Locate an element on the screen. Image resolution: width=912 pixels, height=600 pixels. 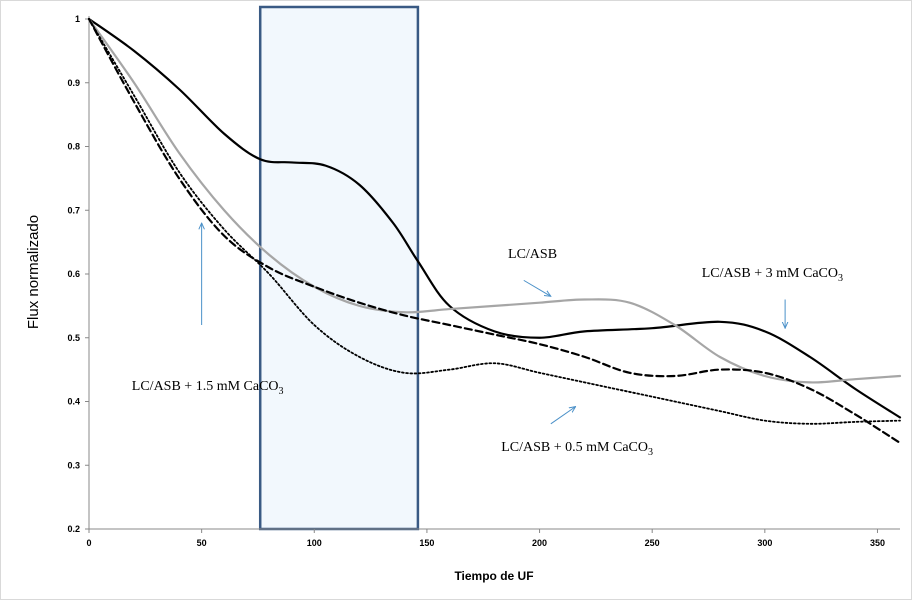
annotation-arrow-lc-asb is located at coordinates (537, 287).